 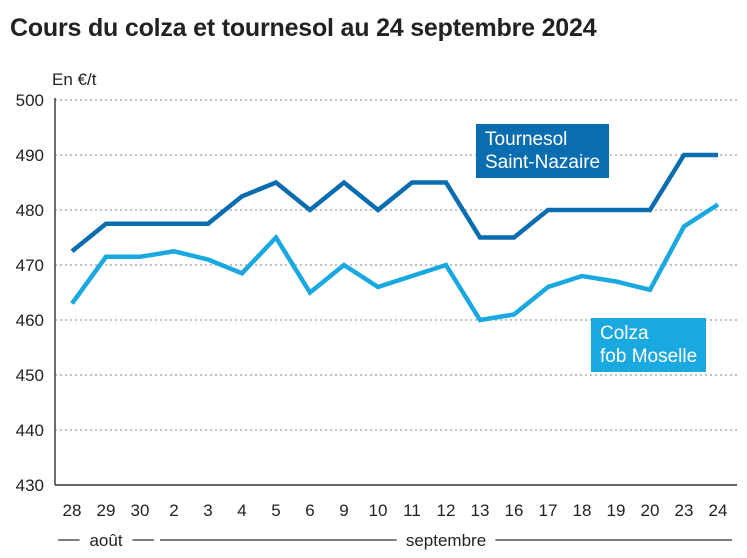 I want to click on x-tick-label: 20, so click(x=650, y=510).